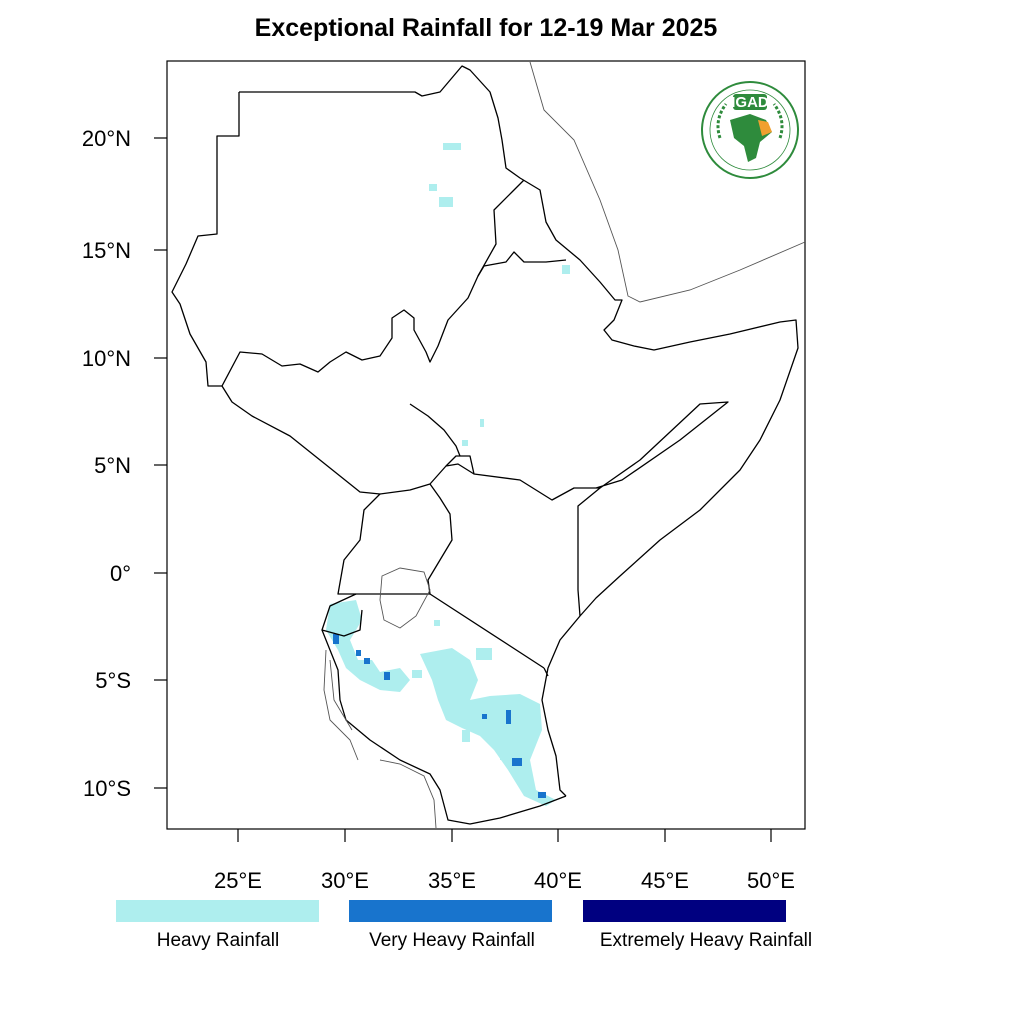 The image size is (1024, 1024). Describe the element at coordinates (217, 911) in the screenshot. I see `legend-heavy-swatch` at that location.